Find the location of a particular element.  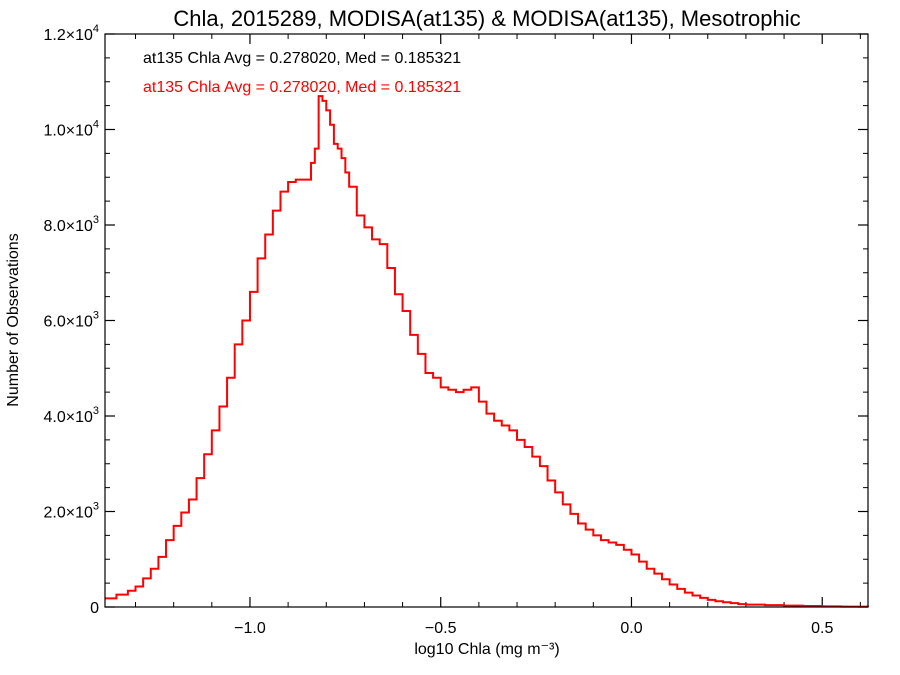

y-tick-label: 2.0×10³ is located at coordinates (71, 511).